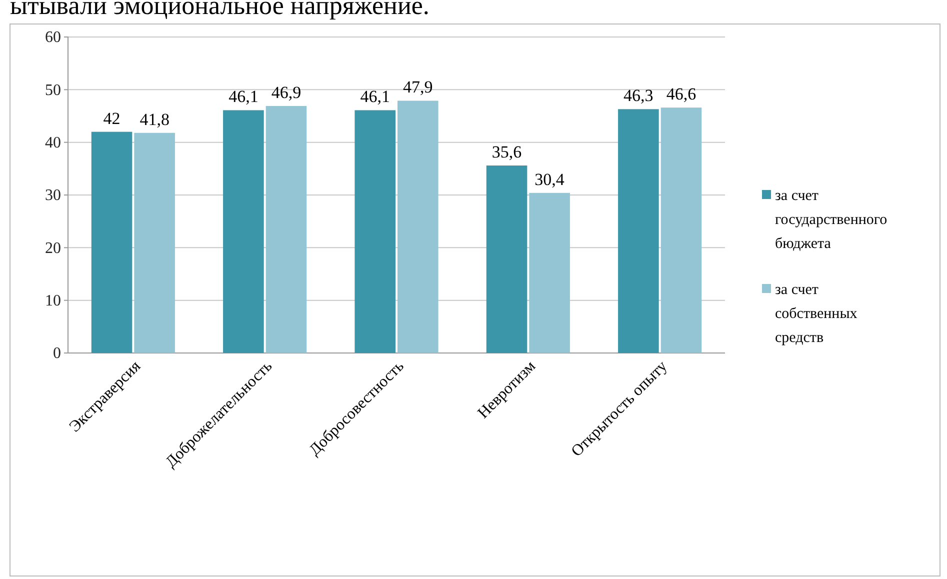 The height and width of the screenshot is (579, 947). Describe the element at coordinates (639, 96) in the screenshot. I see `data-label: 46,3` at that location.